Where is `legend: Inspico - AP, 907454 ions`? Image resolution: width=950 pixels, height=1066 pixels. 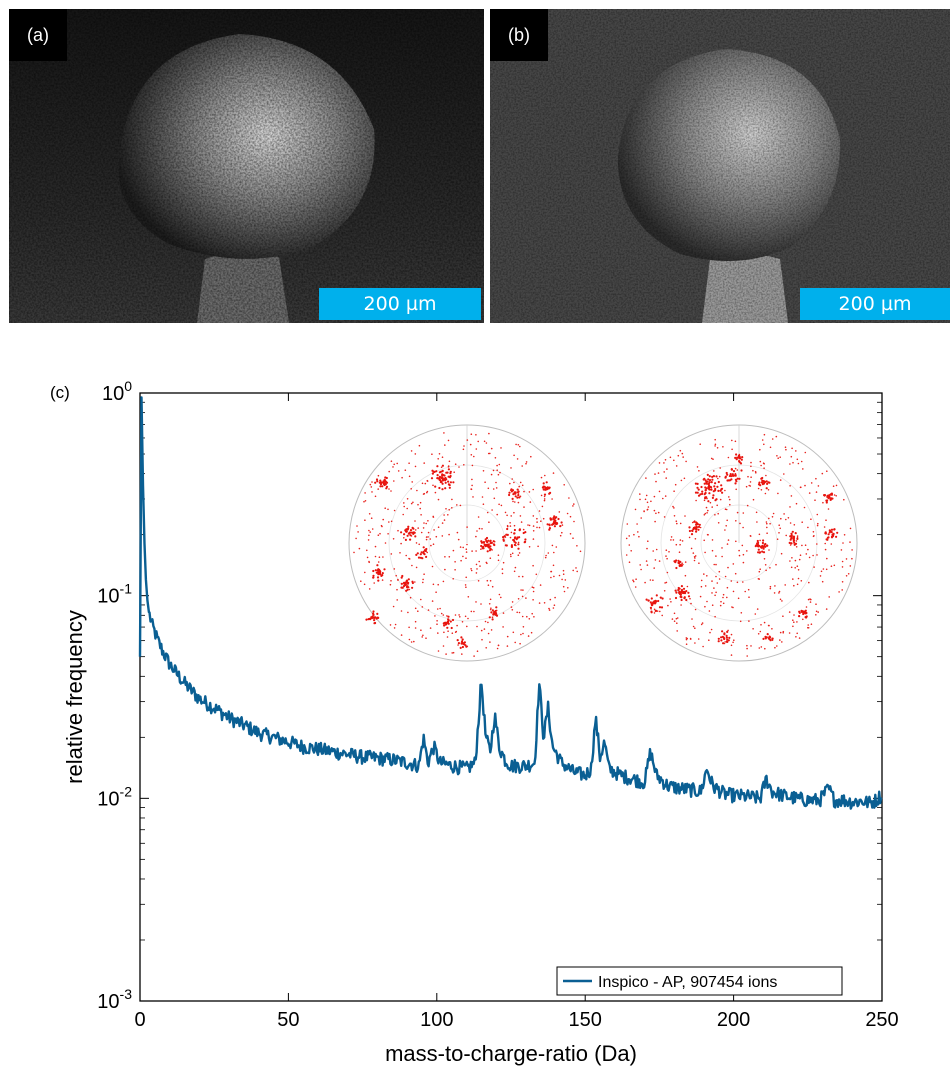
legend: Inspico - AP, 907454 ions is located at coordinates (699, 981).